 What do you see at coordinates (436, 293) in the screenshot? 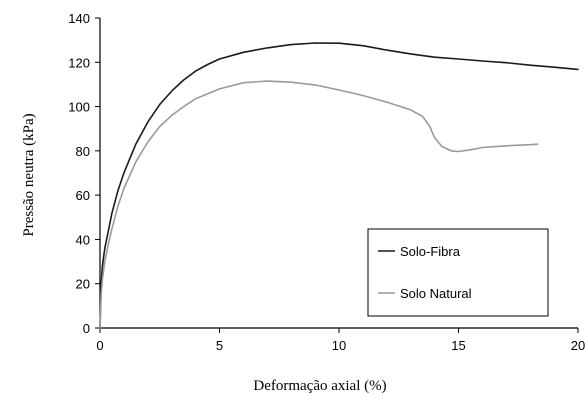
I see `legend-label-solo-natural: Solo Natural` at bounding box center [436, 293].